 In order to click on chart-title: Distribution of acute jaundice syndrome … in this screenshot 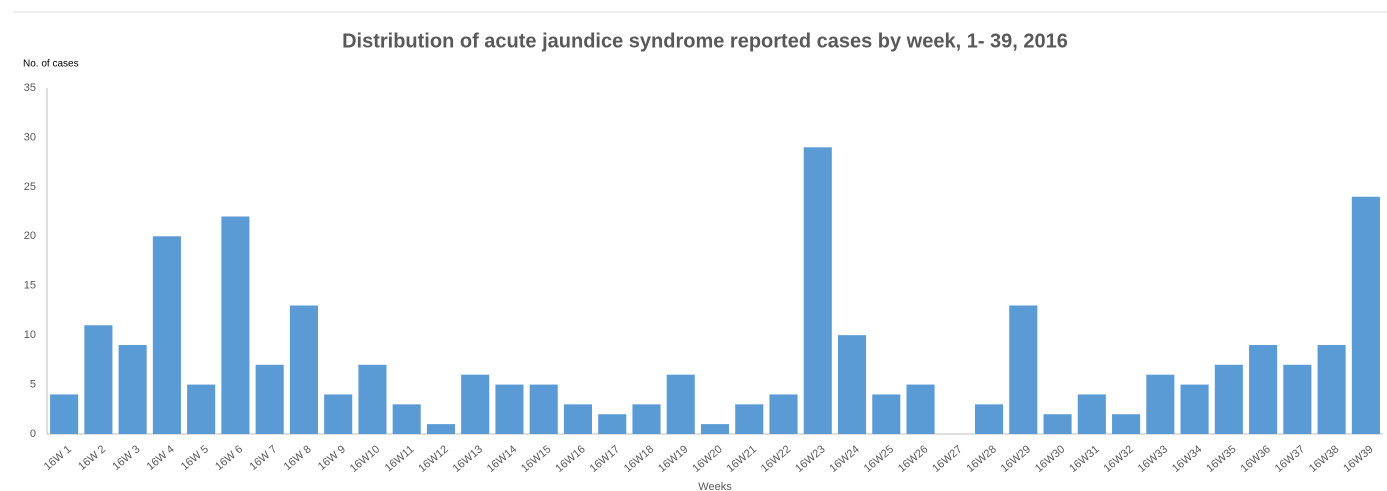, I will do `click(705, 41)`.